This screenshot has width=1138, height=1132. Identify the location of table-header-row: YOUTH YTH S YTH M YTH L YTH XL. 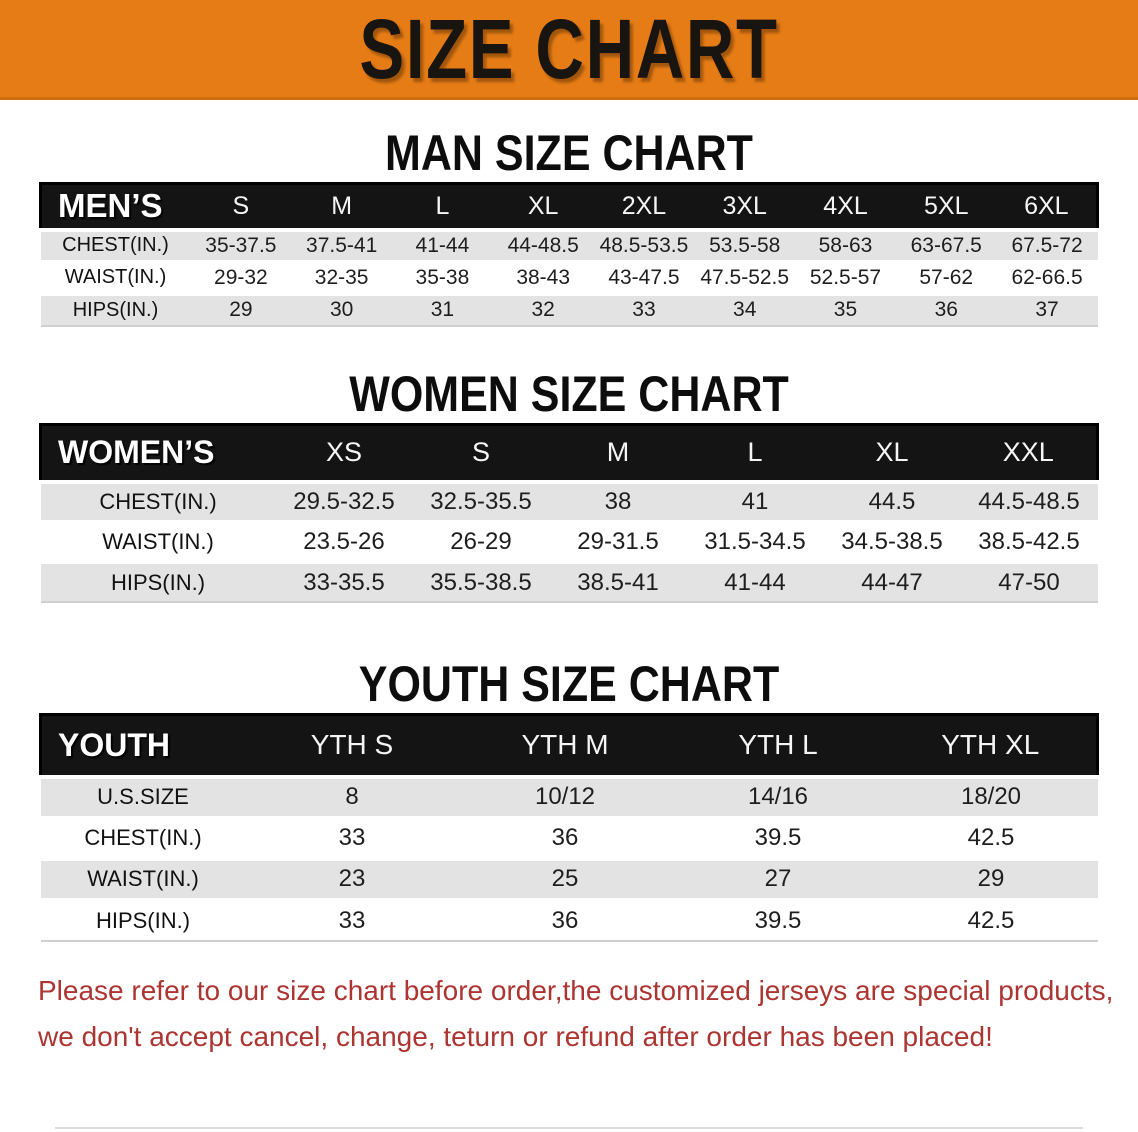
(569, 745).